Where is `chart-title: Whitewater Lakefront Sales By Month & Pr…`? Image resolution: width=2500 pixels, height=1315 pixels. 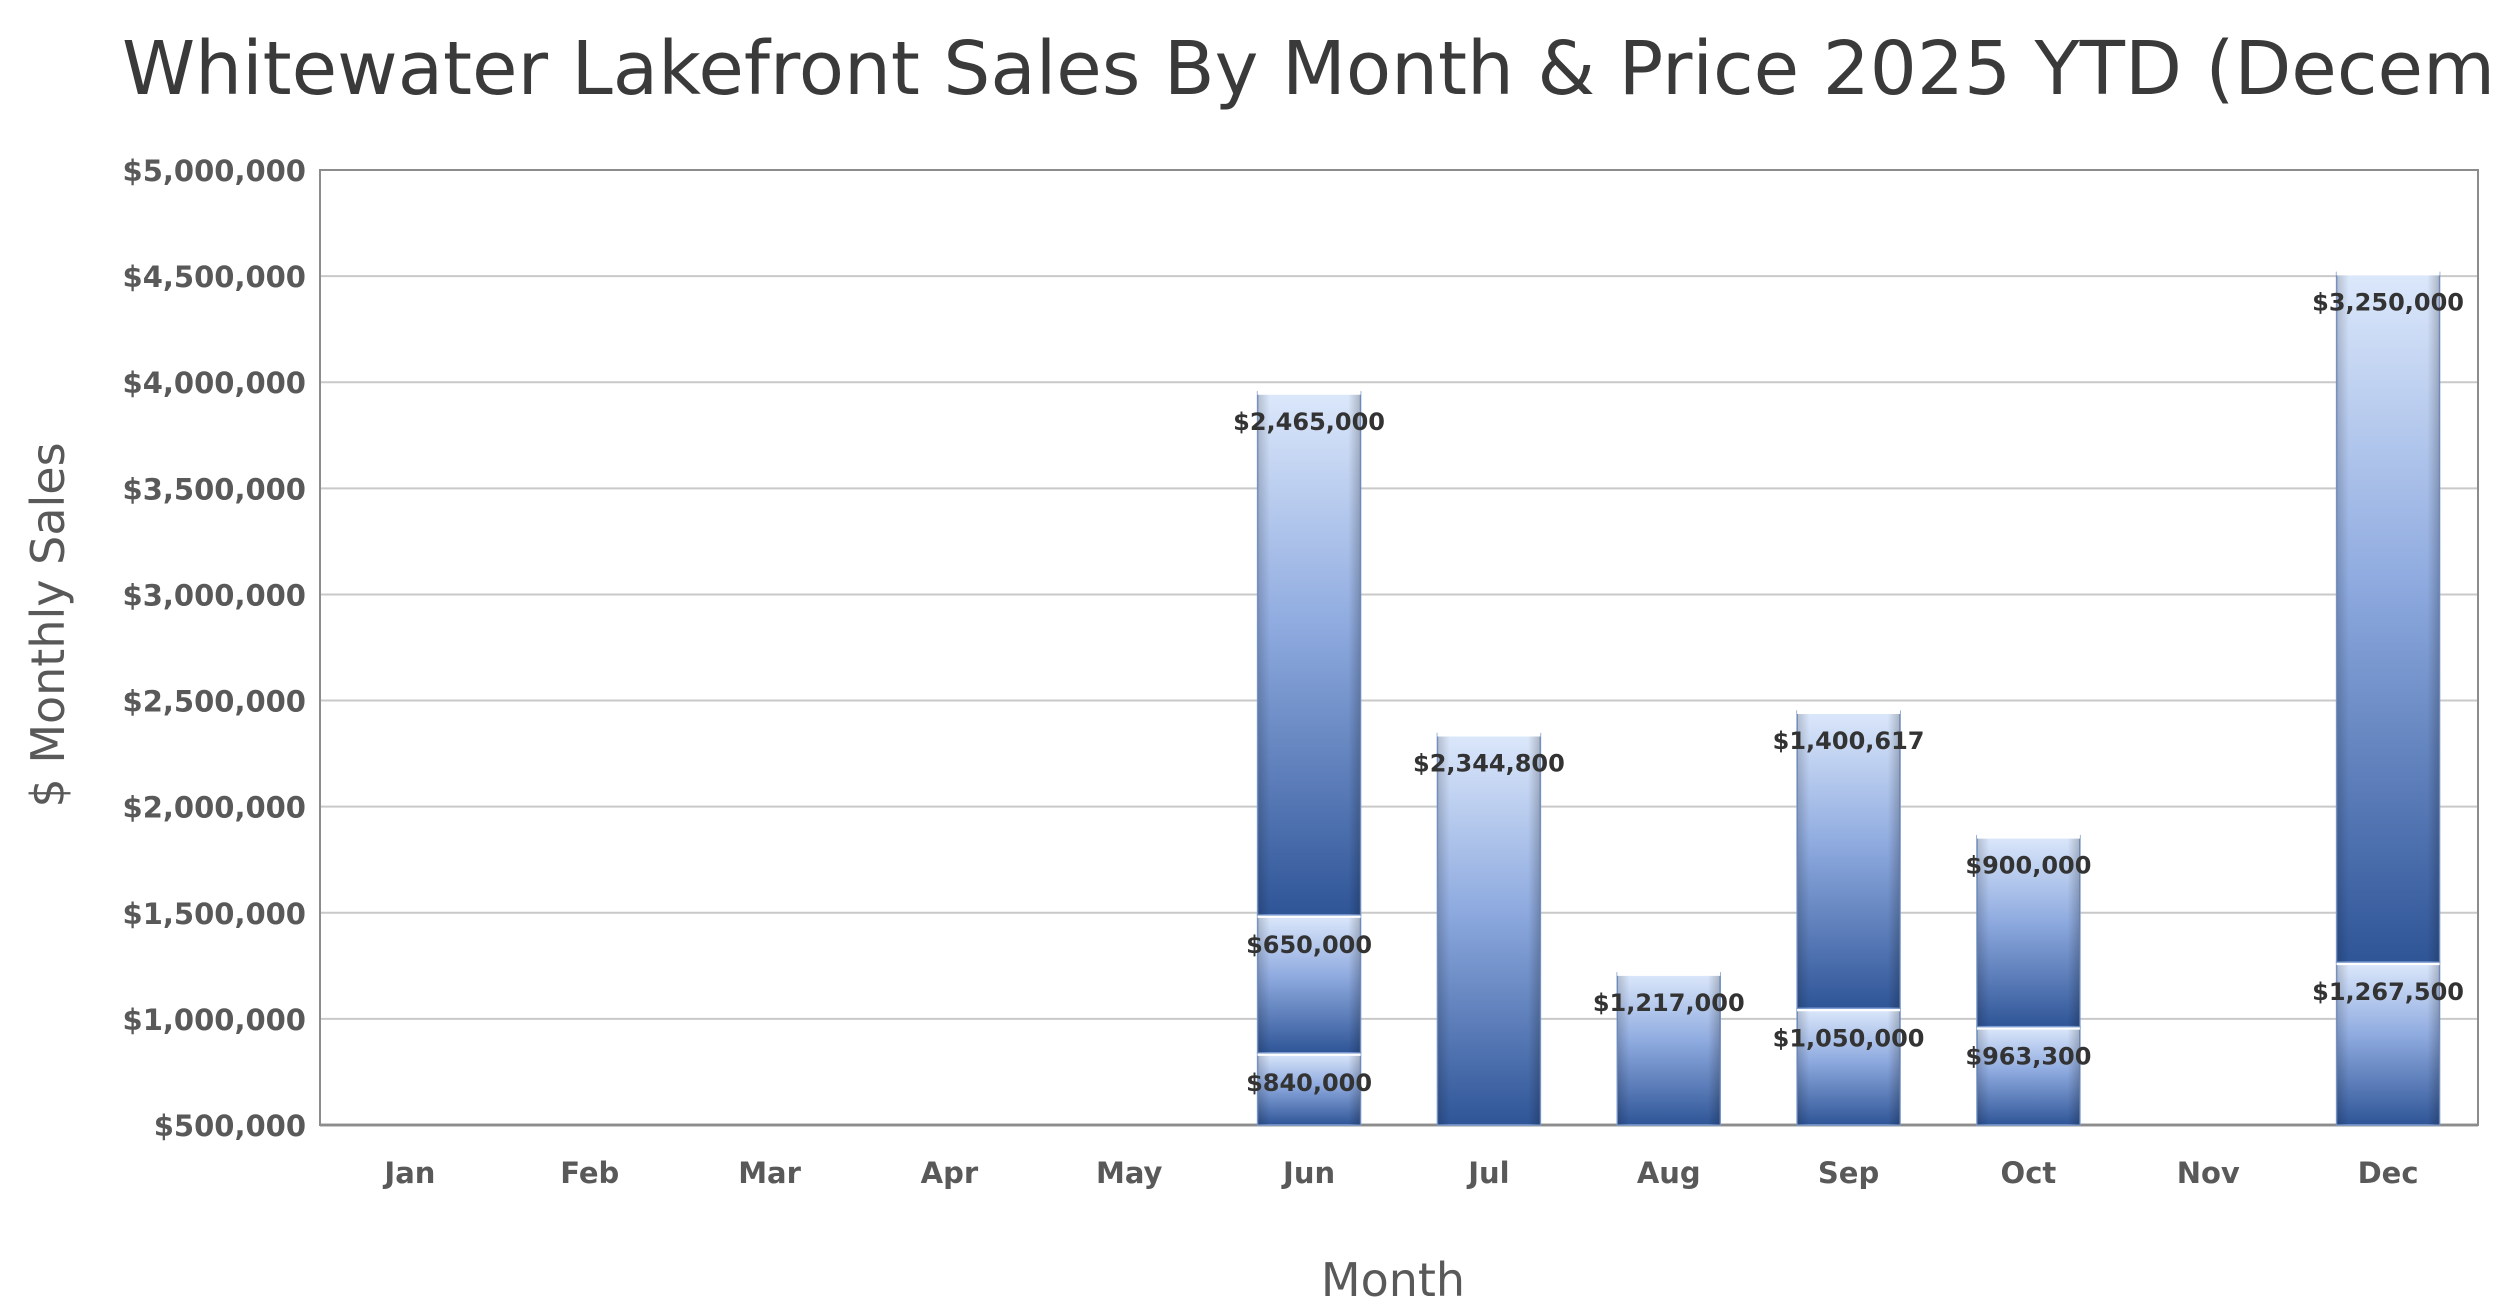
chart-title: Whitewater Lakefront Sales By Month & Pr… is located at coordinates (1311, 69).